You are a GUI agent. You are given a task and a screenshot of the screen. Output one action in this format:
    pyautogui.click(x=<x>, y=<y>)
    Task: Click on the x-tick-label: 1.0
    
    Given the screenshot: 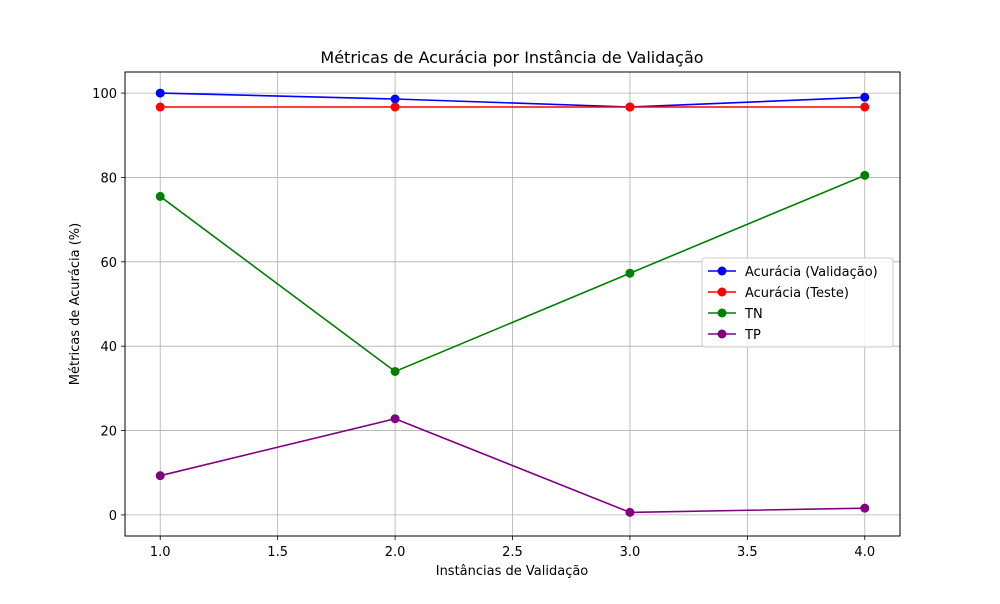 What is the action you would take?
    pyautogui.click(x=160, y=552)
    